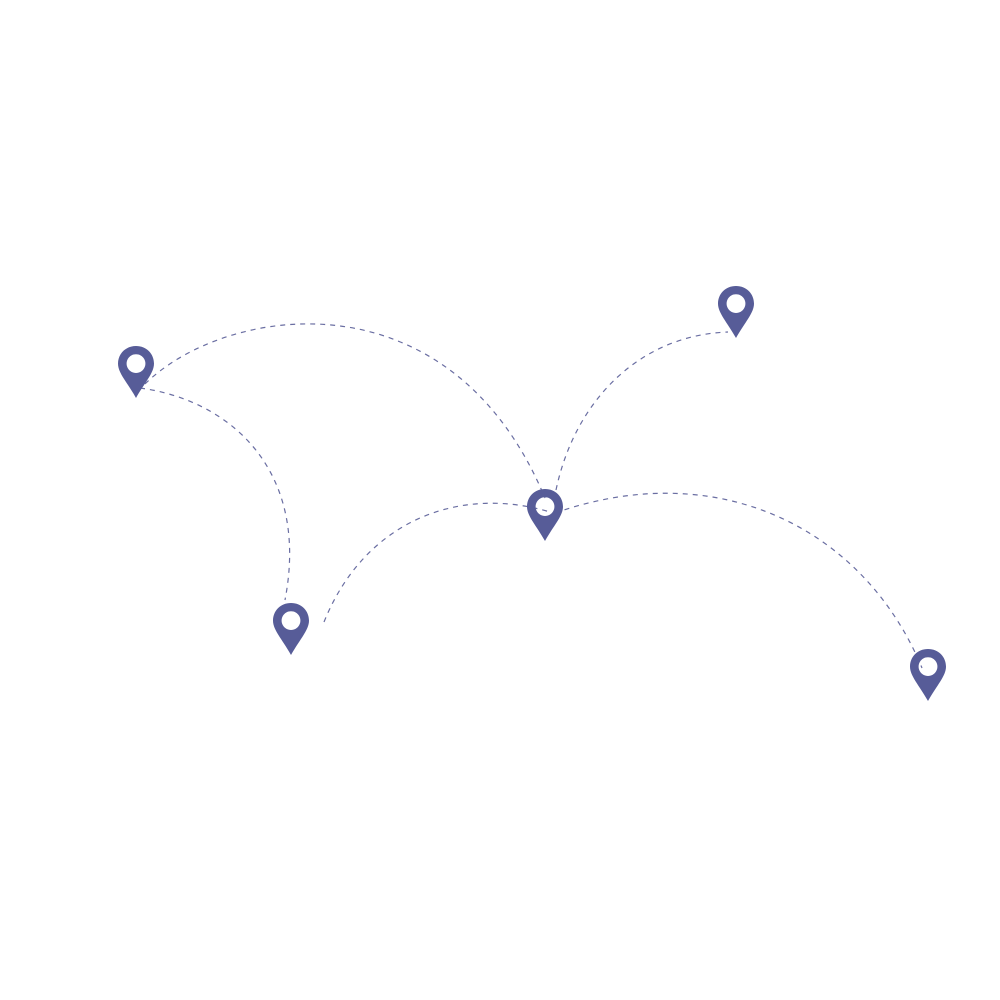 The height and width of the screenshot is (1000, 1000). I want to click on route-a-c, so click(345, 411).